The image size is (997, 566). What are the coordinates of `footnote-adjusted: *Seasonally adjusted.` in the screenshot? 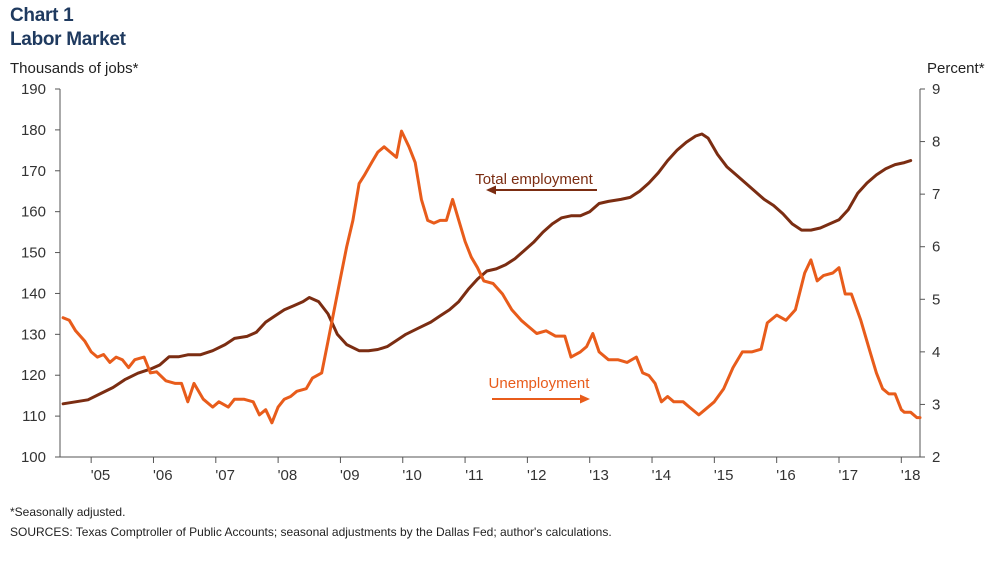 It's located at (68, 512).